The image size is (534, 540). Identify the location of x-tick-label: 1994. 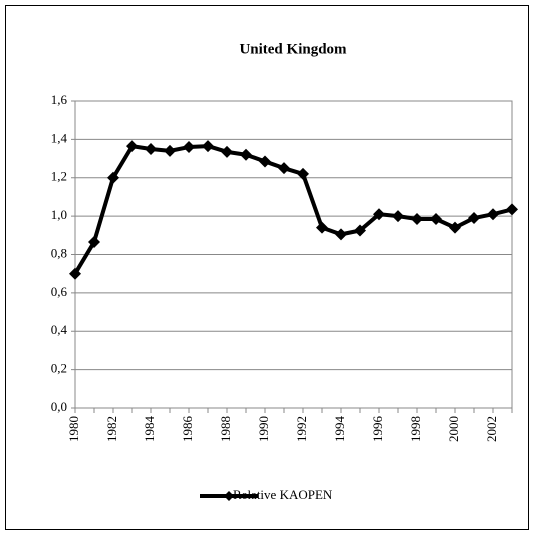
(339, 429).